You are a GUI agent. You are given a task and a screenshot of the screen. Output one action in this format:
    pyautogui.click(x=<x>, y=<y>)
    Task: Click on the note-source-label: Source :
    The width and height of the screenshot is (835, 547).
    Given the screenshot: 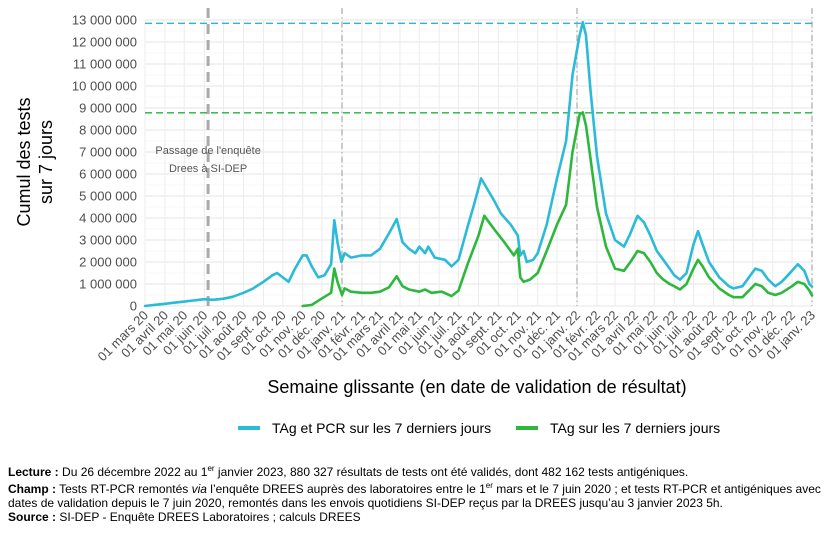 What is the action you would take?
    pyautogui.click(x=32, y=517)
    